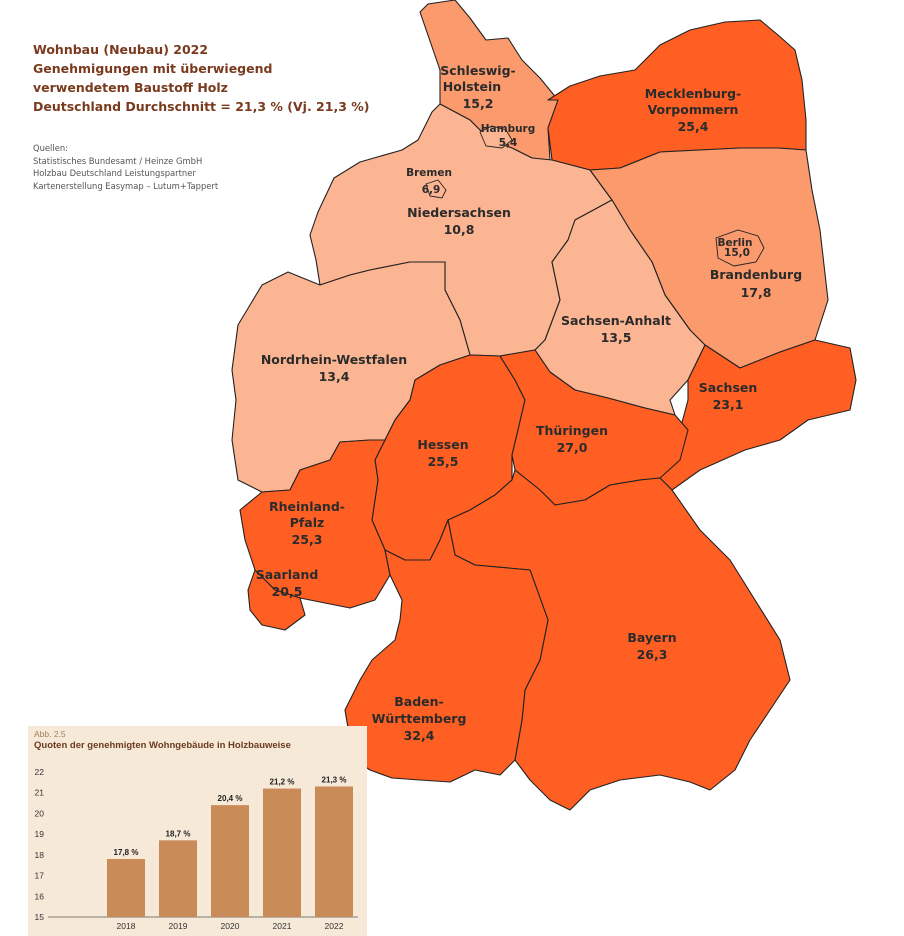  What do you see at coordinates (496, 137) in the screenshot?
I see `state-region-hh` at bounding box center [496, 137].